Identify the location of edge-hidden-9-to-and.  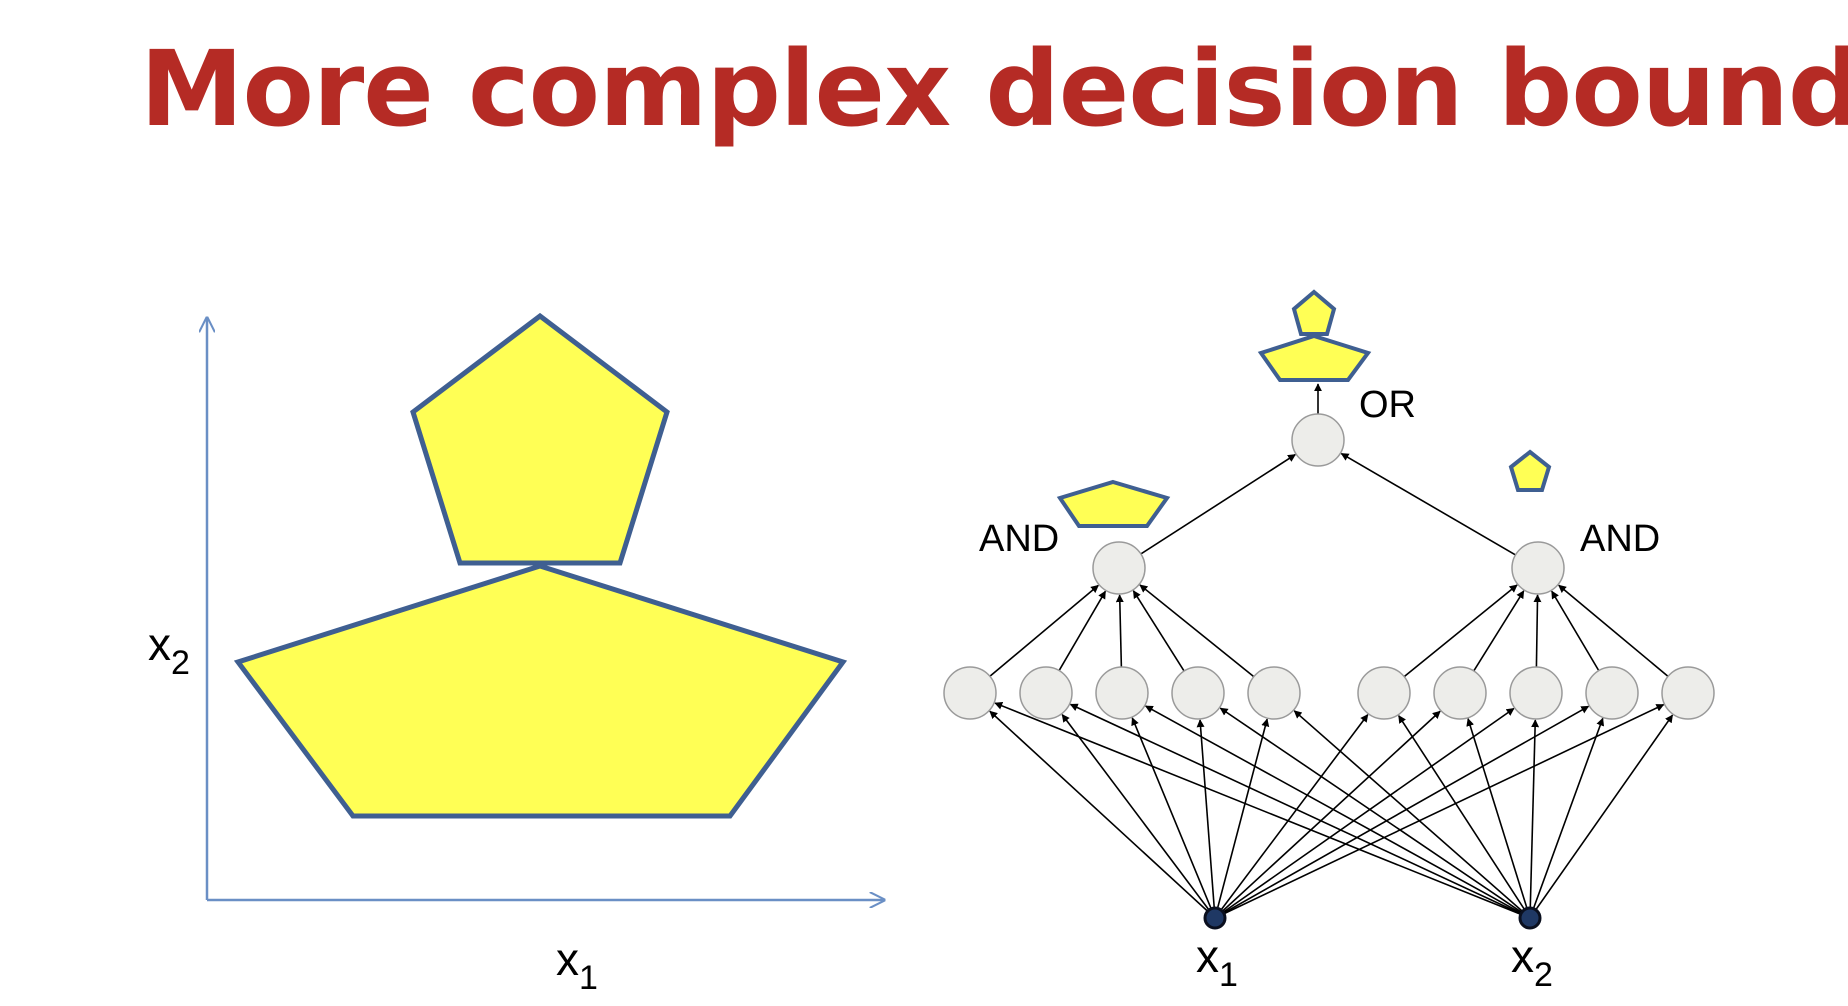
(1575, 631).